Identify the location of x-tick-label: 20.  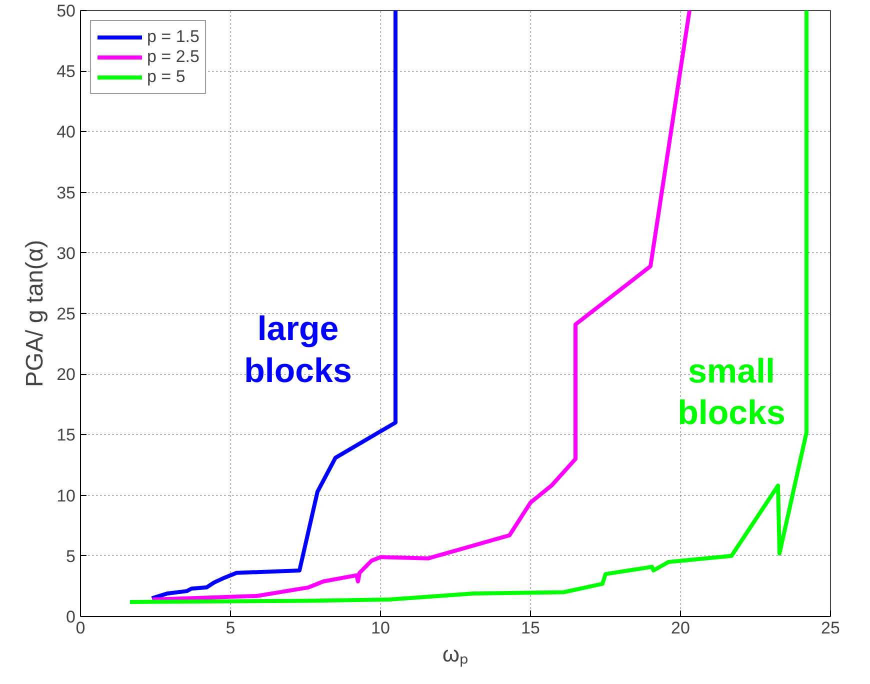
(680, 628).